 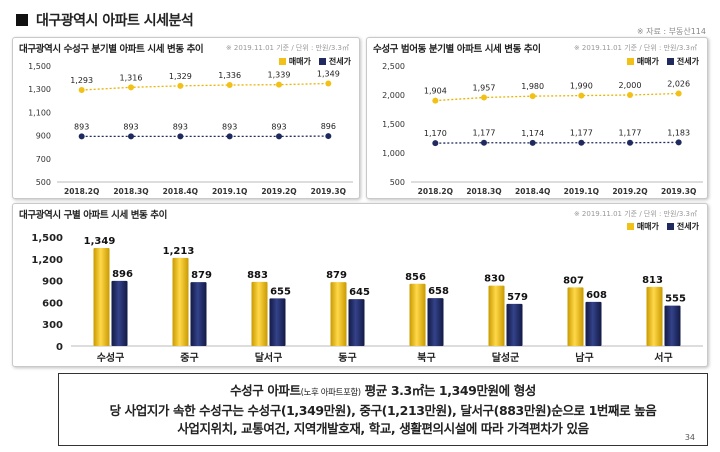 What do you see at coordinates (347, 358) in the screenshot?
I see `x-tick-label: 동구` at bounding box center [347, 358].